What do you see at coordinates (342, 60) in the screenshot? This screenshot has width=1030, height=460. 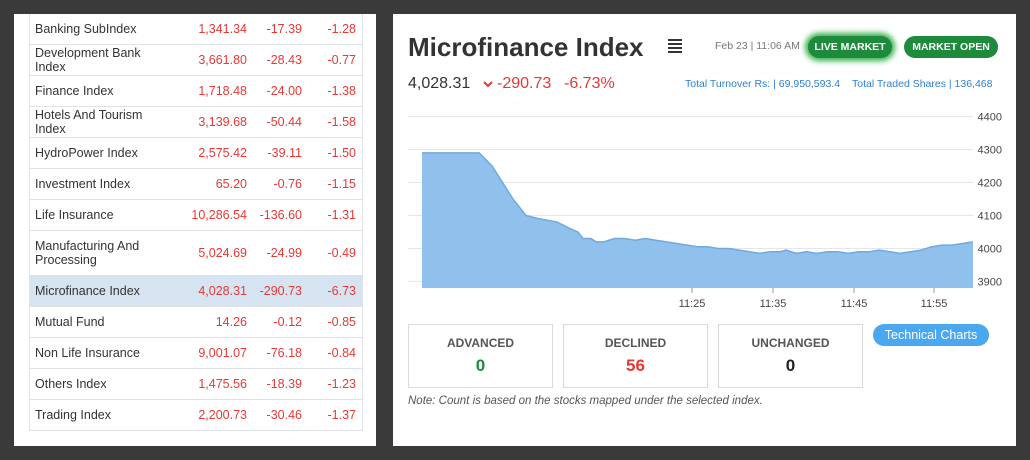 I see `index-percent: -0.77` at bounding box center [342, 60].